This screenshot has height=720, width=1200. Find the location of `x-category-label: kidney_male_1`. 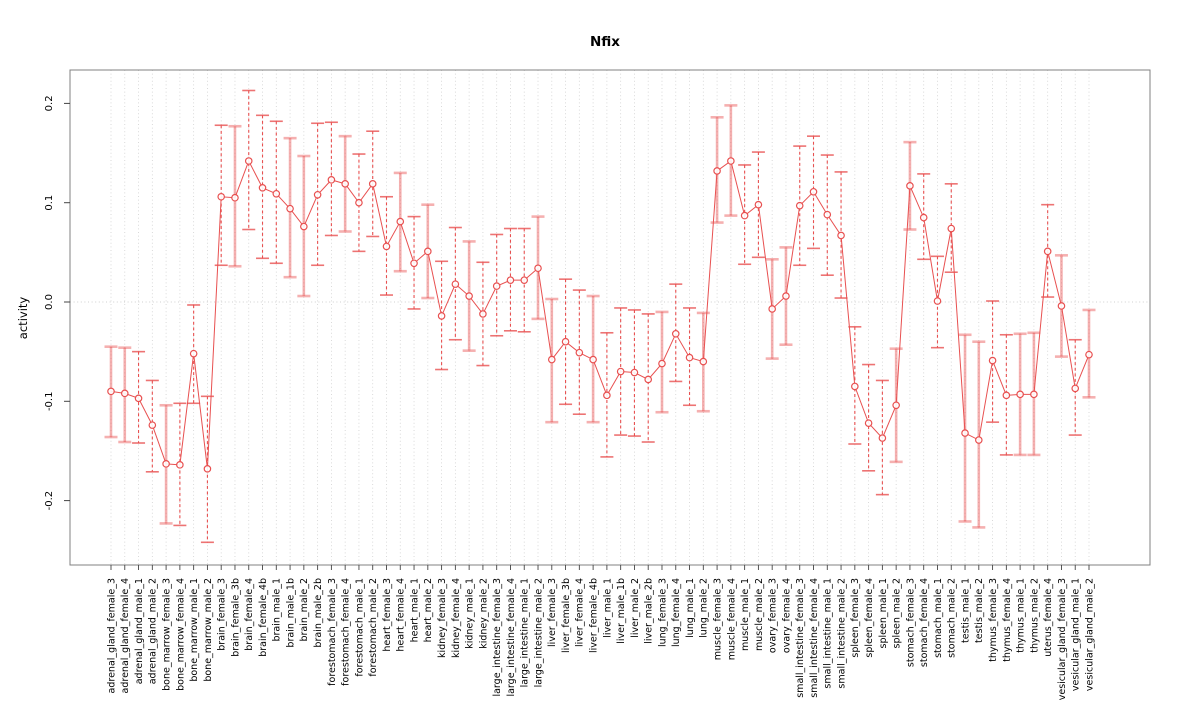

x-category-label: kidney_male_1 is located at coordinates (470, 613).